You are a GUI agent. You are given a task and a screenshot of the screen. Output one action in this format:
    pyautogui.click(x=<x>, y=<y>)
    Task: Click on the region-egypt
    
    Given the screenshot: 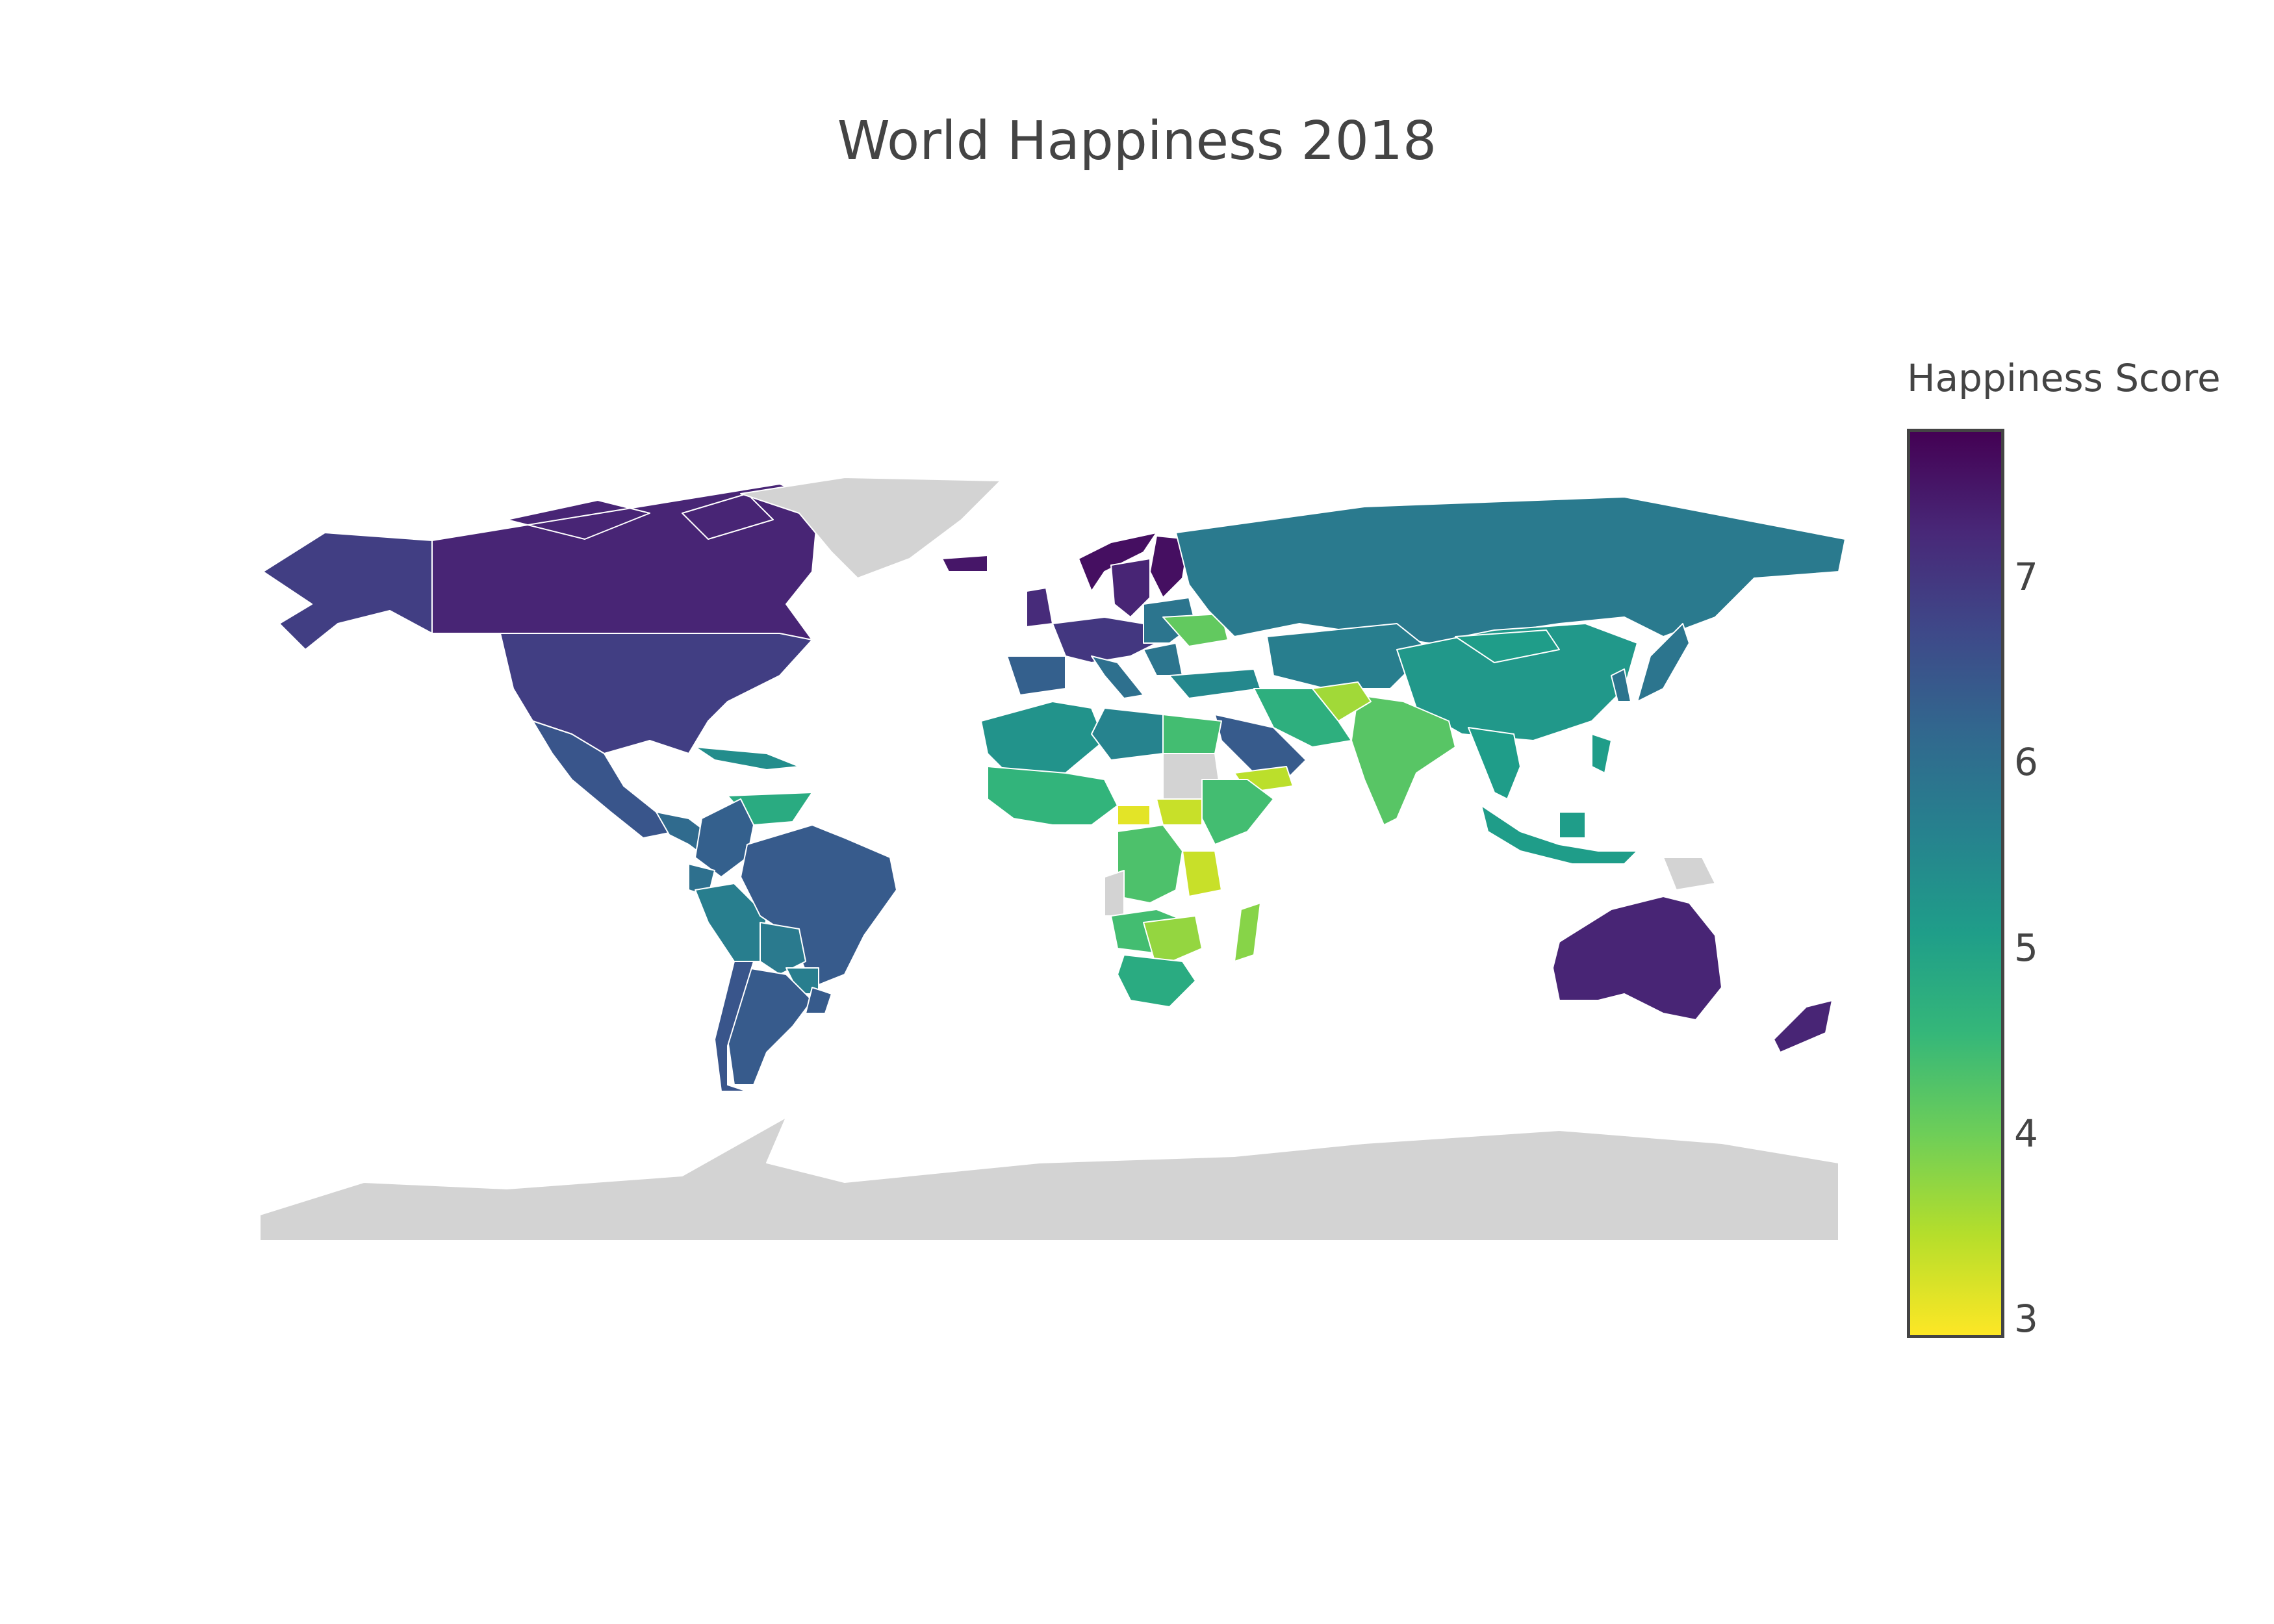 What is the action you would take?
    pyautogui.click(x=1192, y=734)
    